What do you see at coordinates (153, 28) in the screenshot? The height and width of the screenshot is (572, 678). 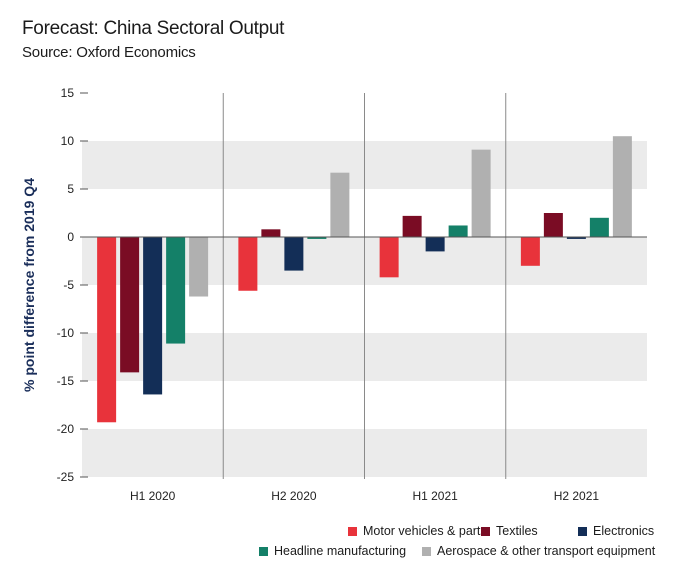 I see `chart-title: Forecast: China Sectoral Output` at bounding box center [153, 28].